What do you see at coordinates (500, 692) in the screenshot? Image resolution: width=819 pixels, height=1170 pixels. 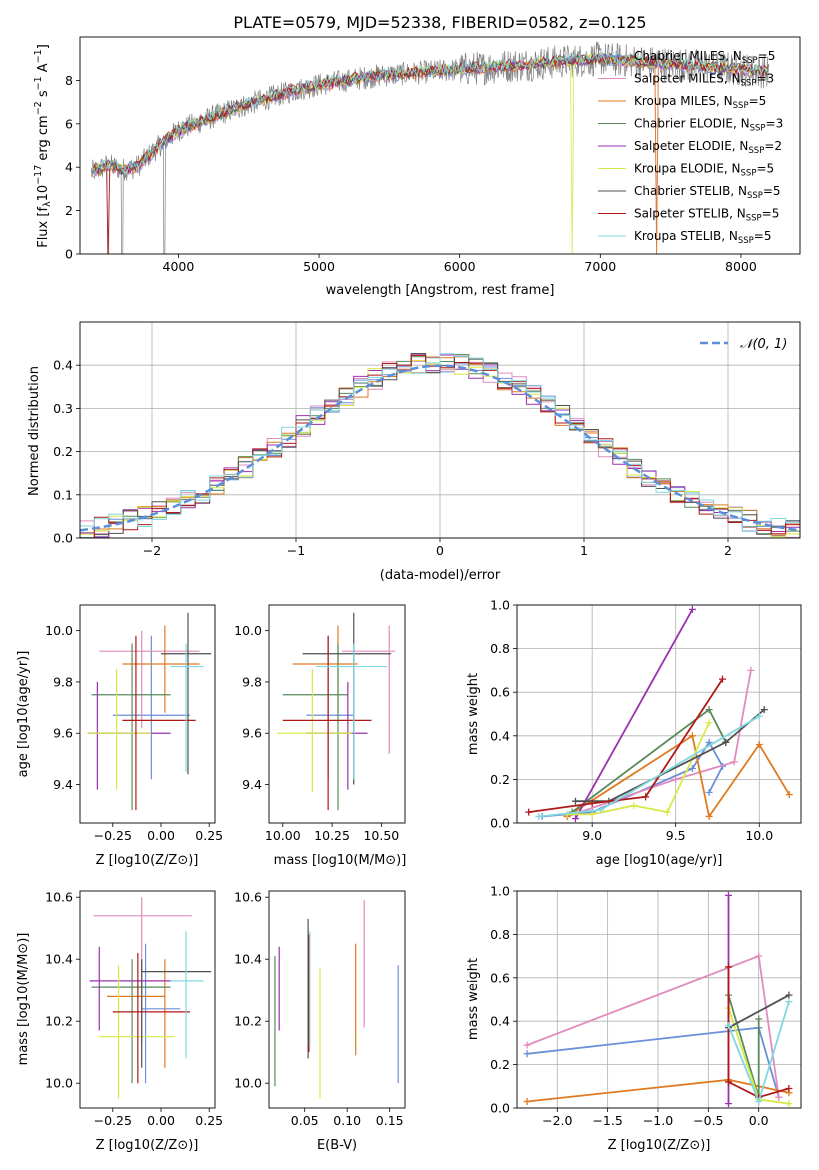 I see `y-tick-label: 0.6` at bounding box center [500, 692].